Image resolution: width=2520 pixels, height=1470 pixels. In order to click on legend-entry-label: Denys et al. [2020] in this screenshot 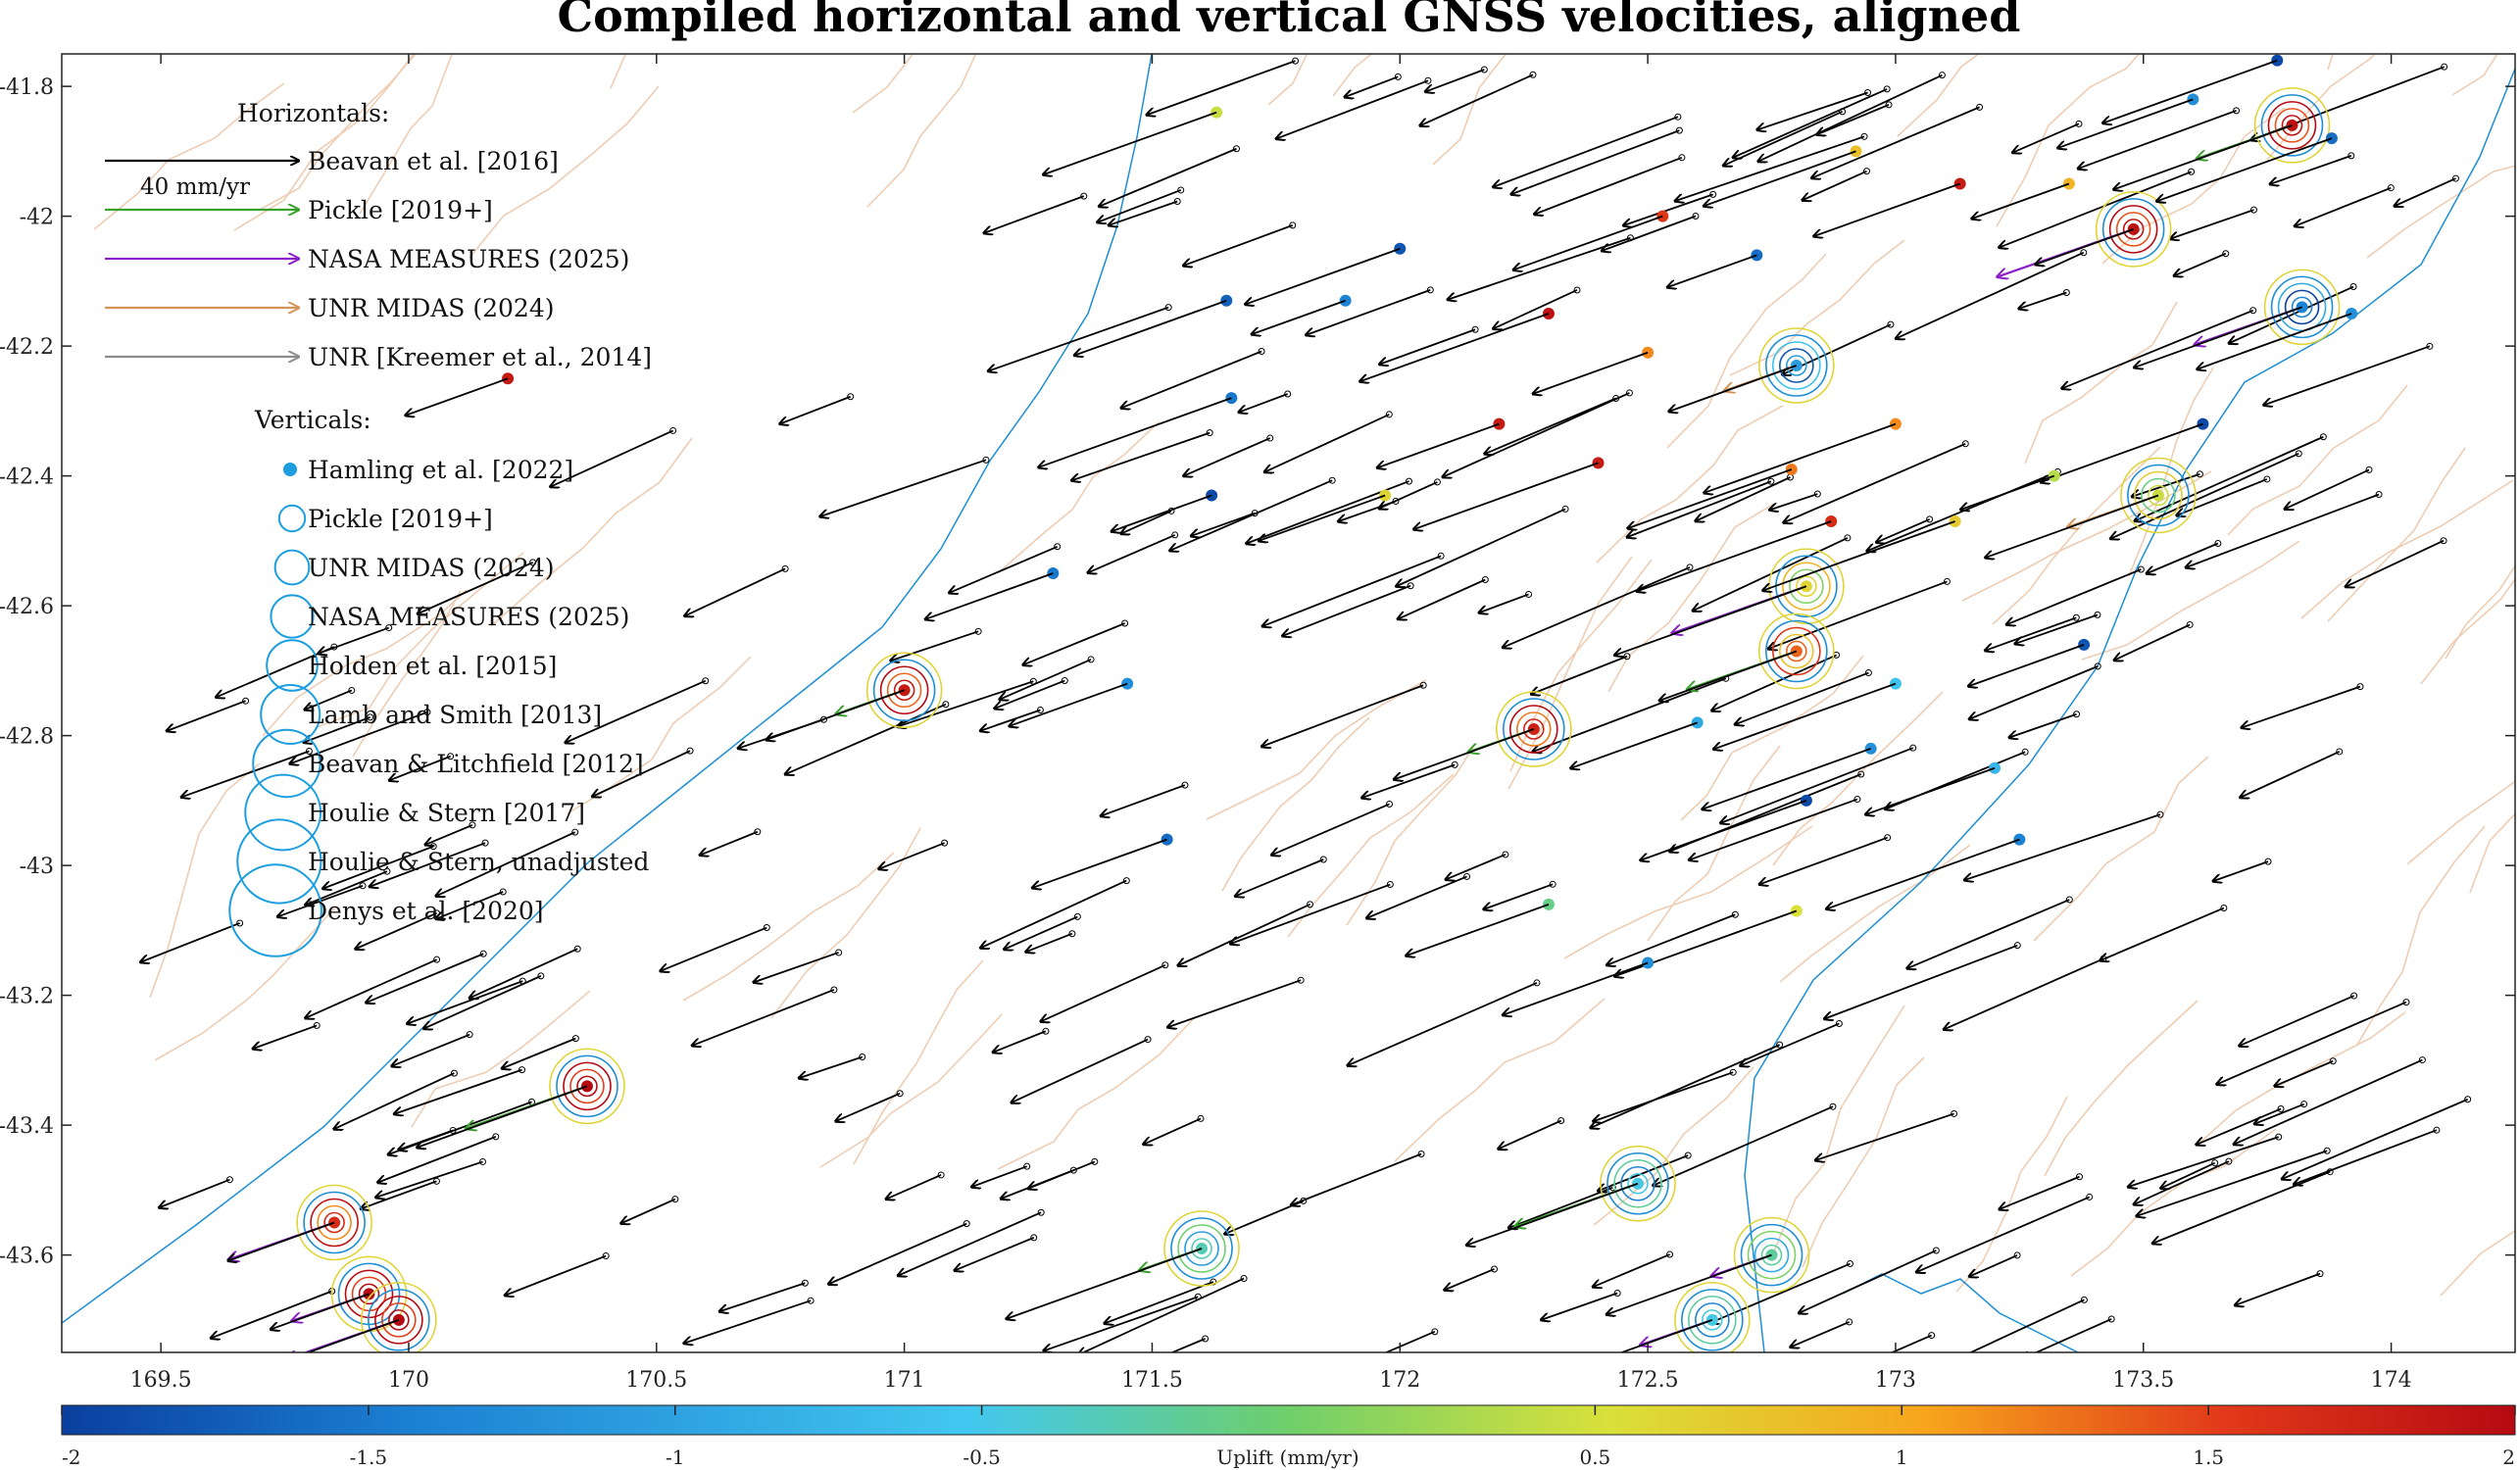, I will do `click(426, 911)`.